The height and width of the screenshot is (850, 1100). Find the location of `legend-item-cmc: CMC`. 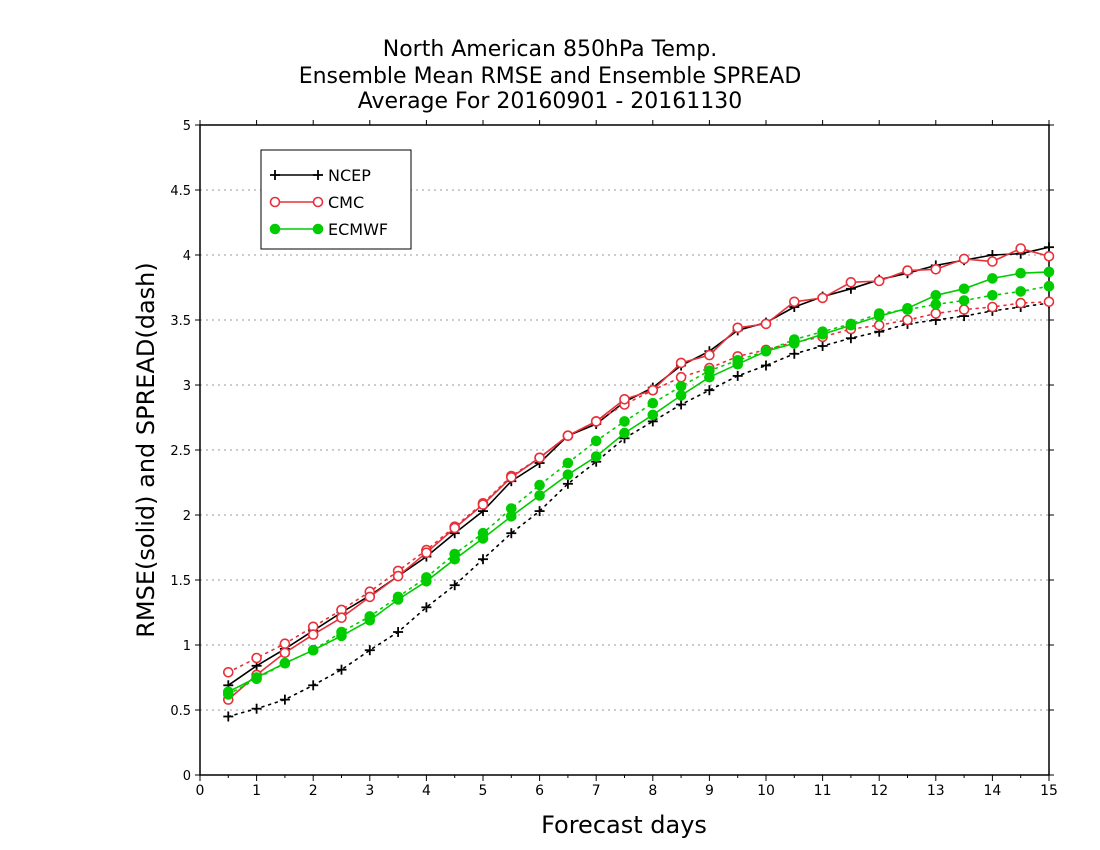

legend-item-cmc: CMC is located at coordinates (316, 202).